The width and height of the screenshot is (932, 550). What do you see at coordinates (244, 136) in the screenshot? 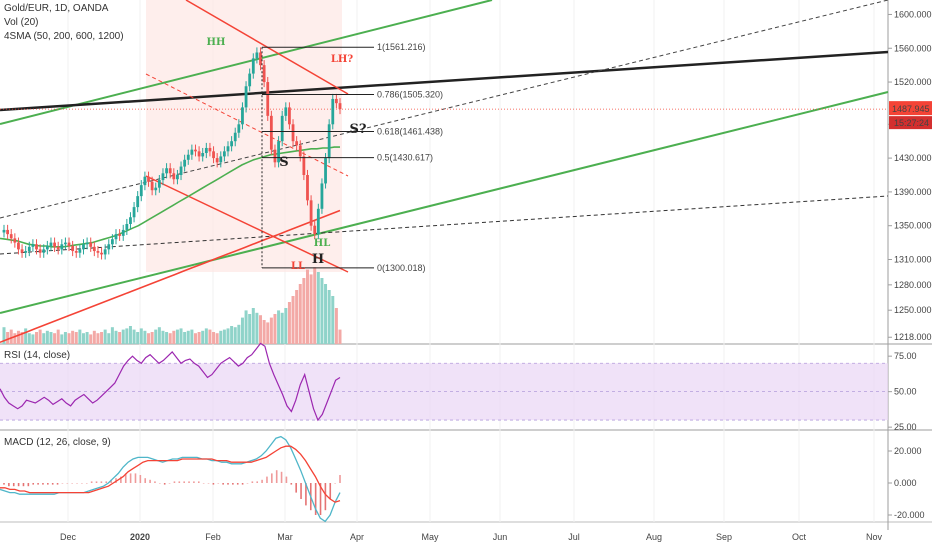
I see `shaded-region` at bounding box center [244, 136].